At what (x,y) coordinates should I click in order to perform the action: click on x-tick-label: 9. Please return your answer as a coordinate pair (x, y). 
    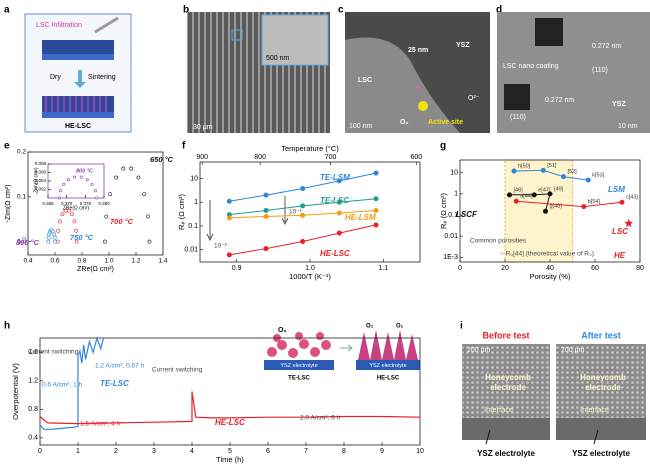
    Looking at the image, I should click on (382, 451).